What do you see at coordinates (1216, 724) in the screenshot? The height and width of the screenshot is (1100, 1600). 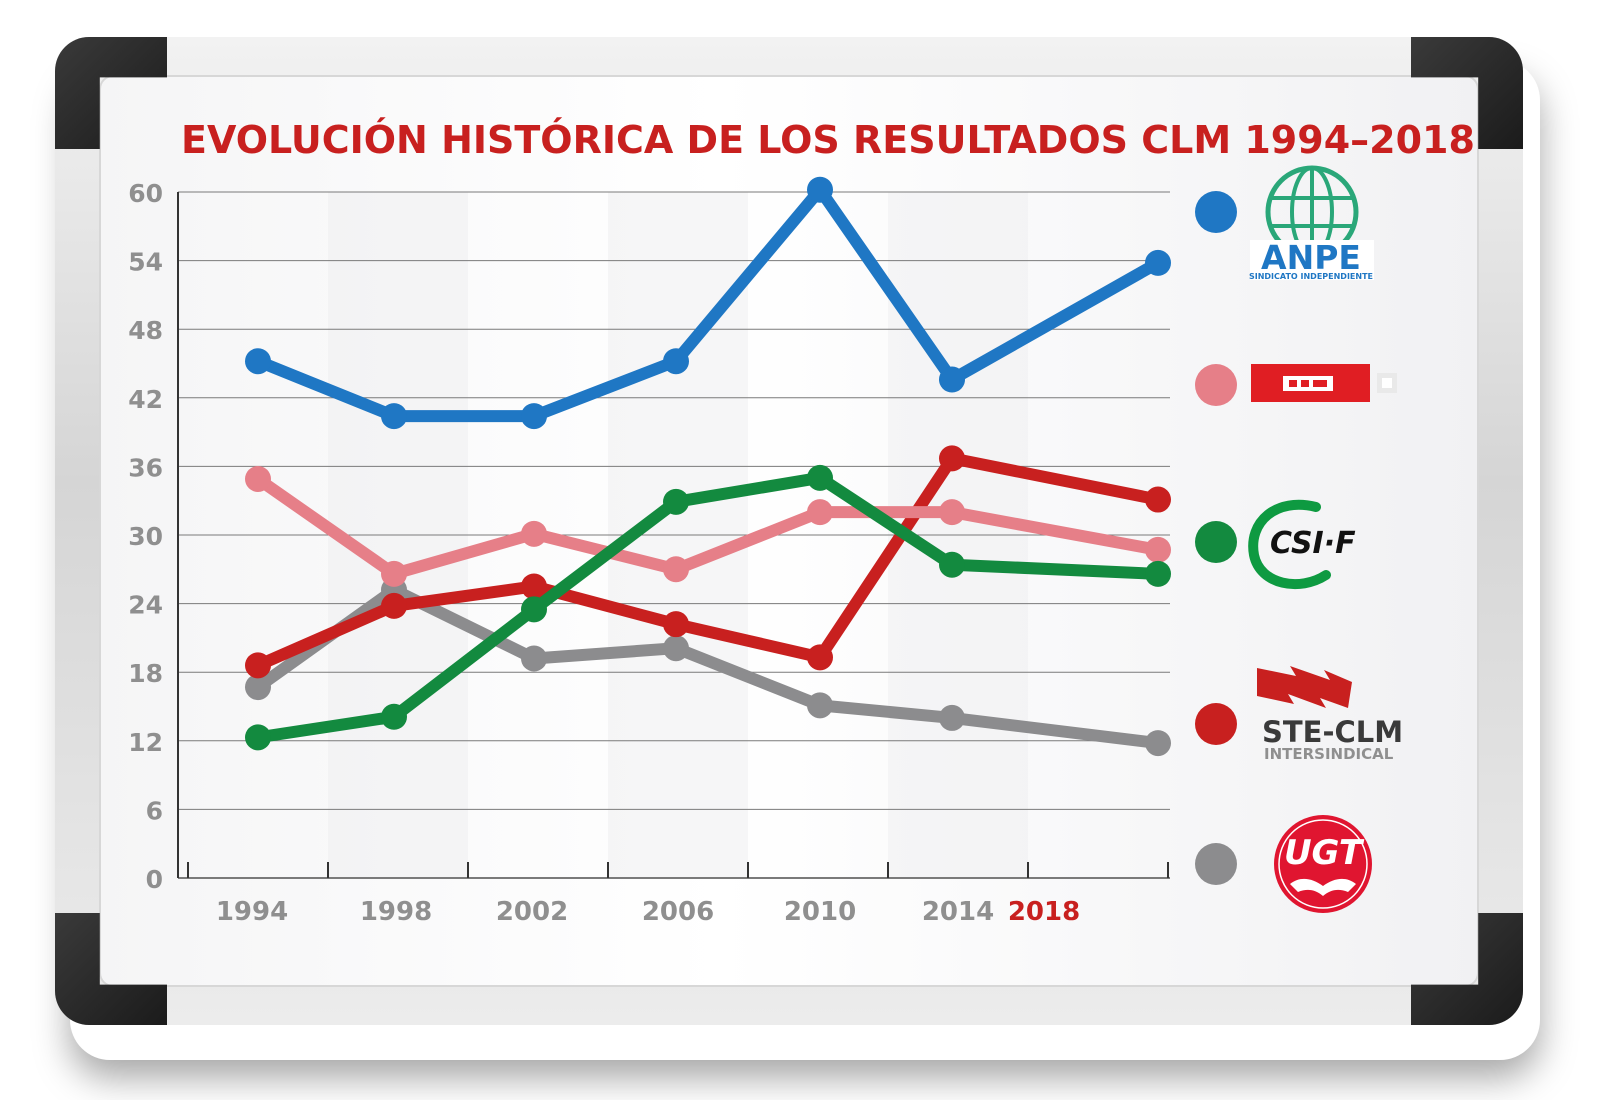 I see `legend-dot-ste-clm` at bounding box center [1216, 724].